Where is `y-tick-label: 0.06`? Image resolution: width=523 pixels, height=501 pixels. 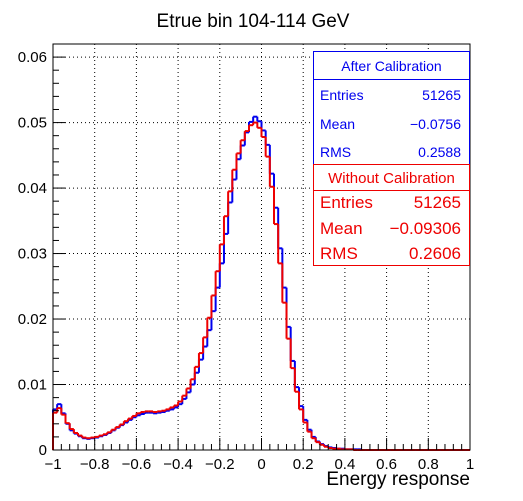 y-tick-label: 0.06 is located at coordinates (32, 57).